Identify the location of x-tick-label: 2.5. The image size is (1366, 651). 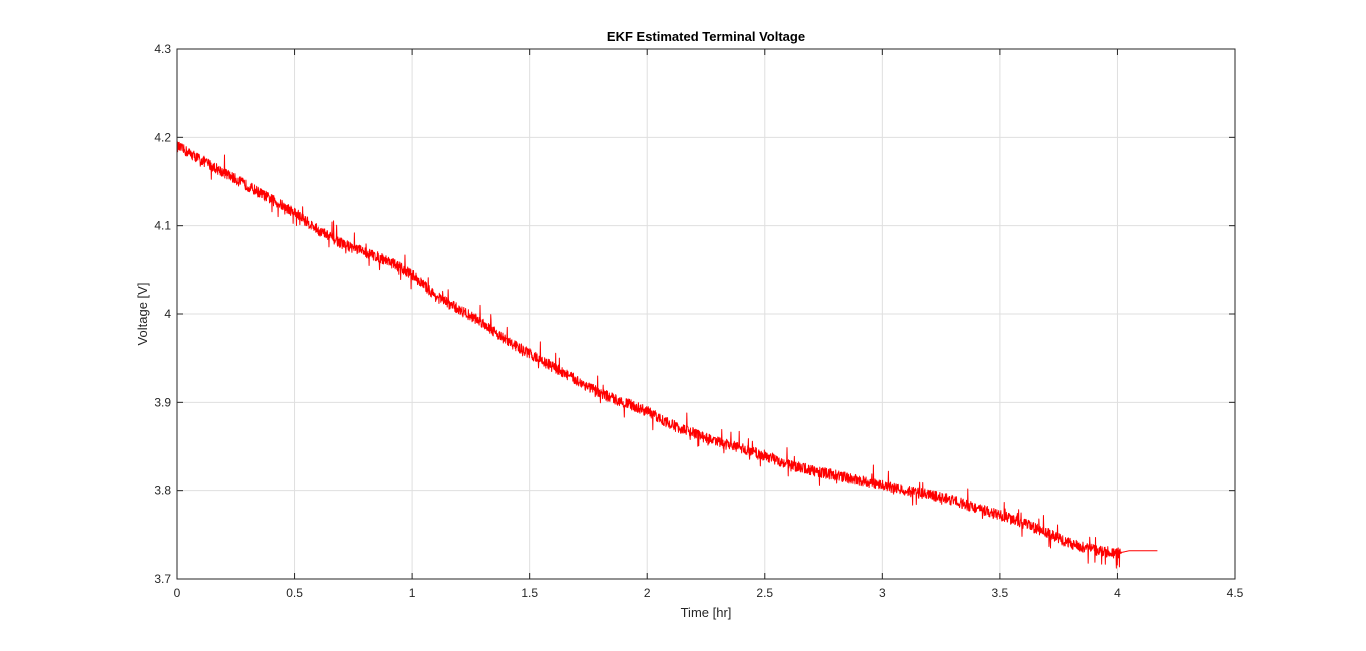
(764, 593).